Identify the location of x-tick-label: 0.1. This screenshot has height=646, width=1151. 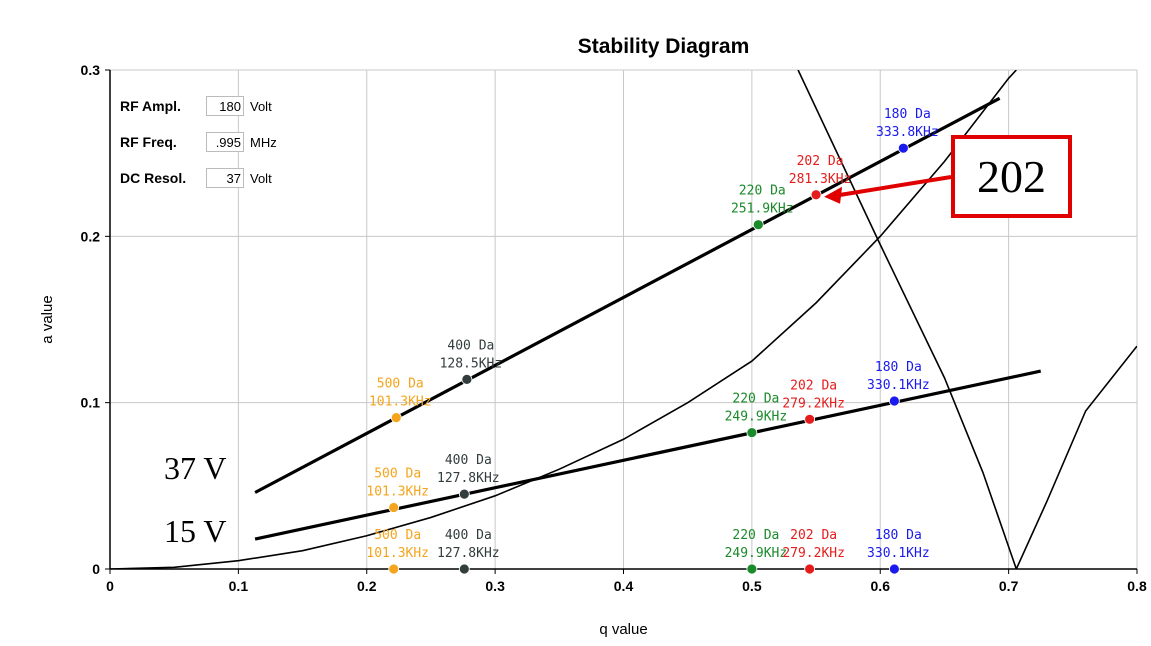
(239, 586).